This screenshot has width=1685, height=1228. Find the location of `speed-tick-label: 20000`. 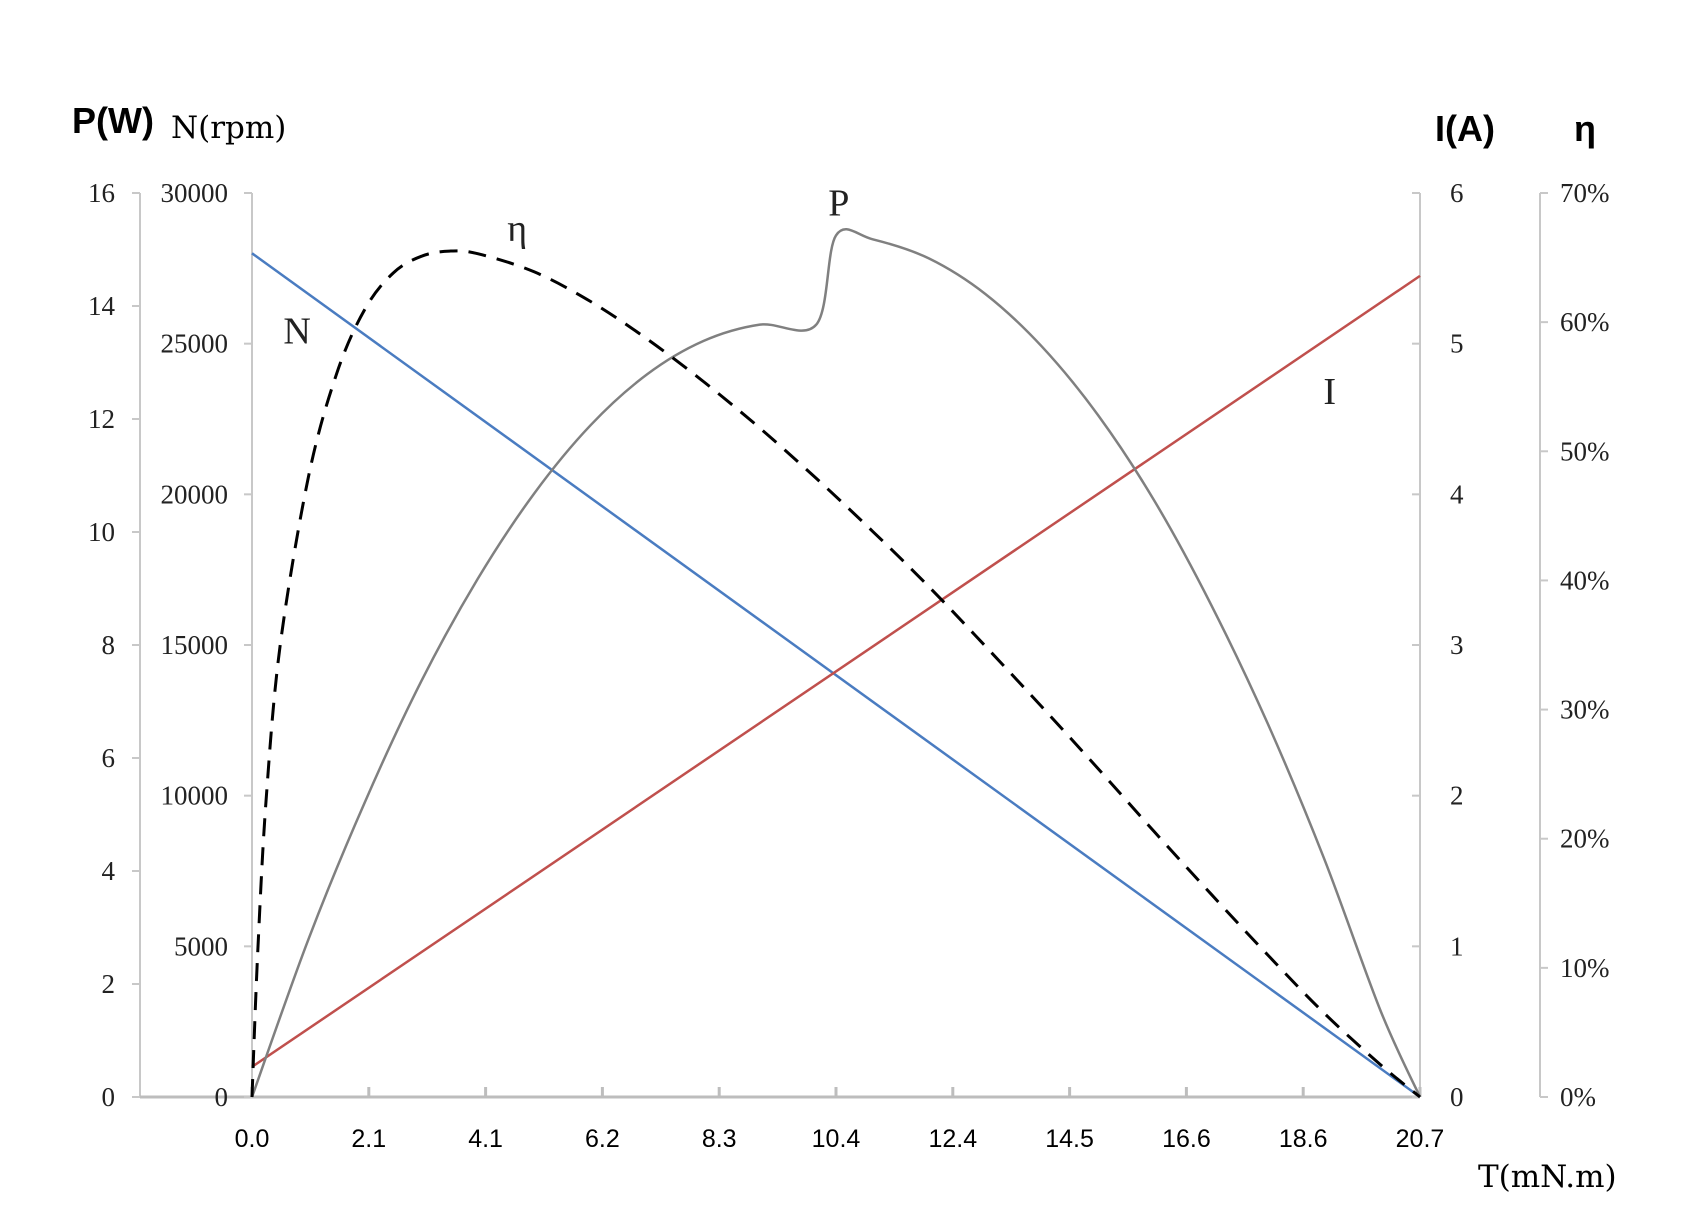

speed-tick-label: 20000 is located at coordinates (195, 494).